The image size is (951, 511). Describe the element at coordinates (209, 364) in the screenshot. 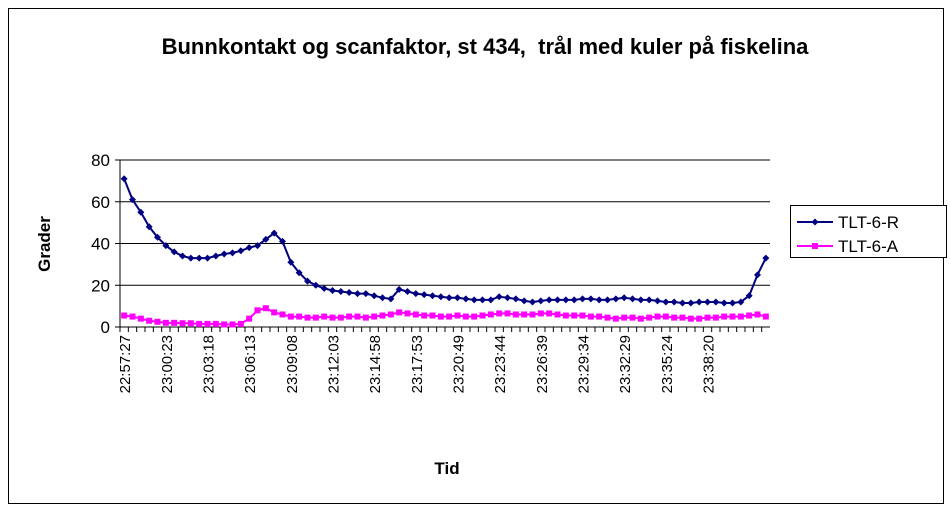

I see `x-tick-label: 23:03:18` at that location.